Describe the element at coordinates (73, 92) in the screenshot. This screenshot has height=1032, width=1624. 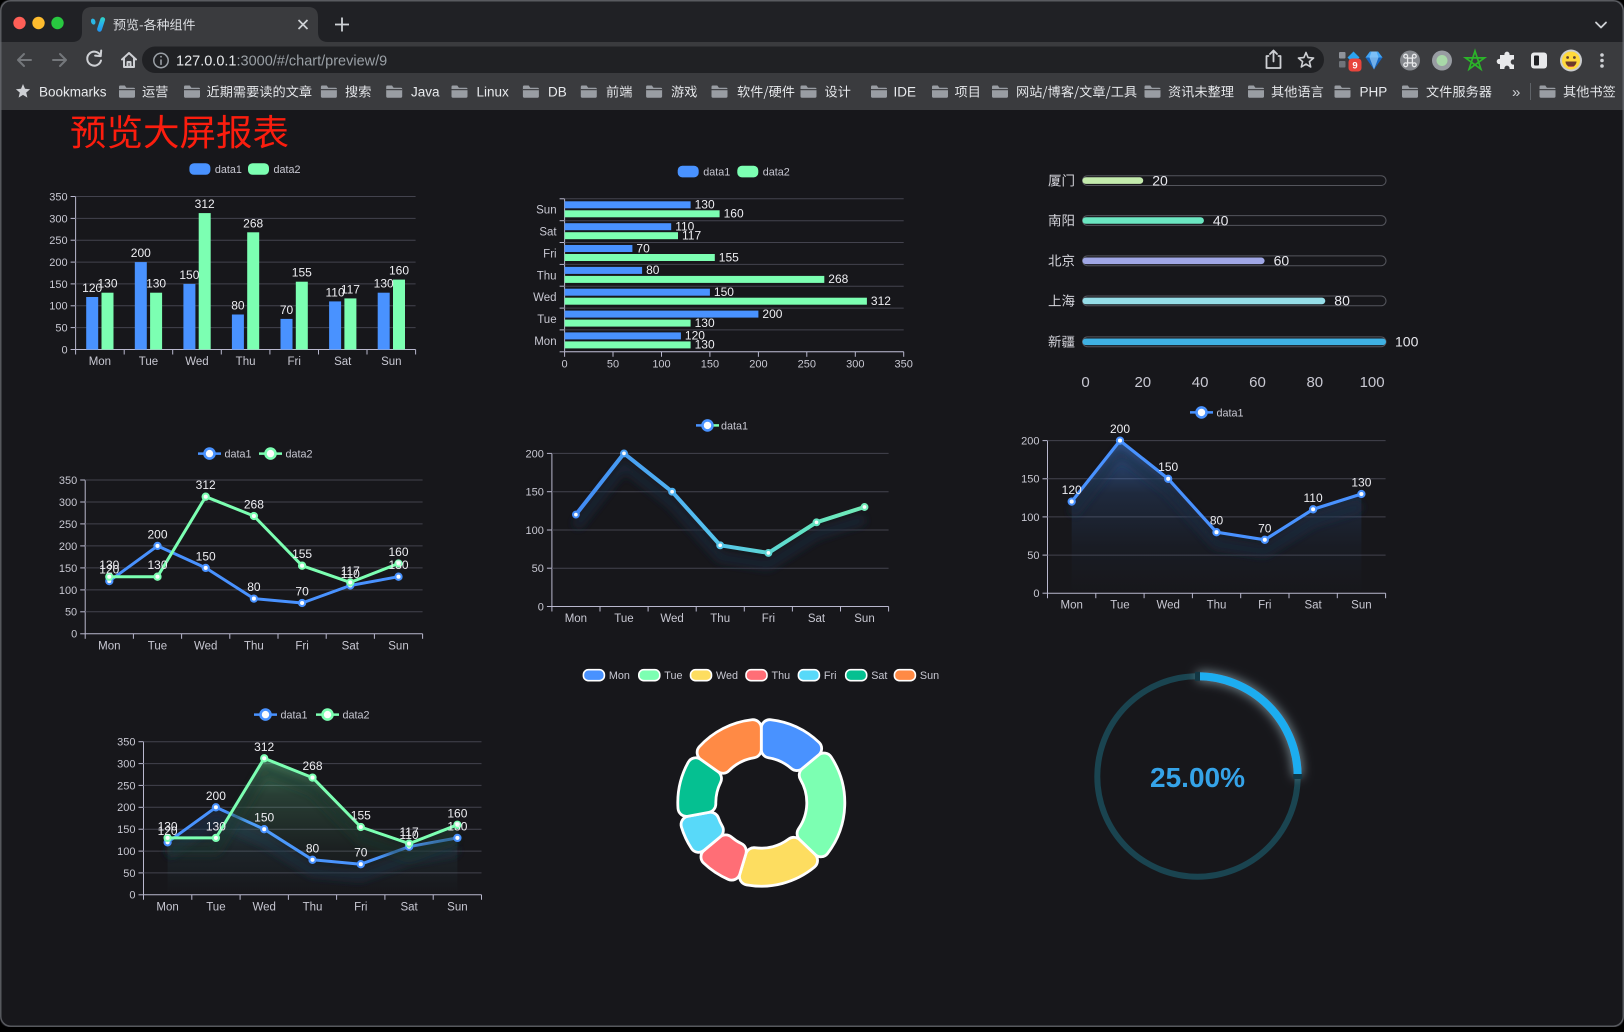
I see `svg-text: Bookmarks` at that location.